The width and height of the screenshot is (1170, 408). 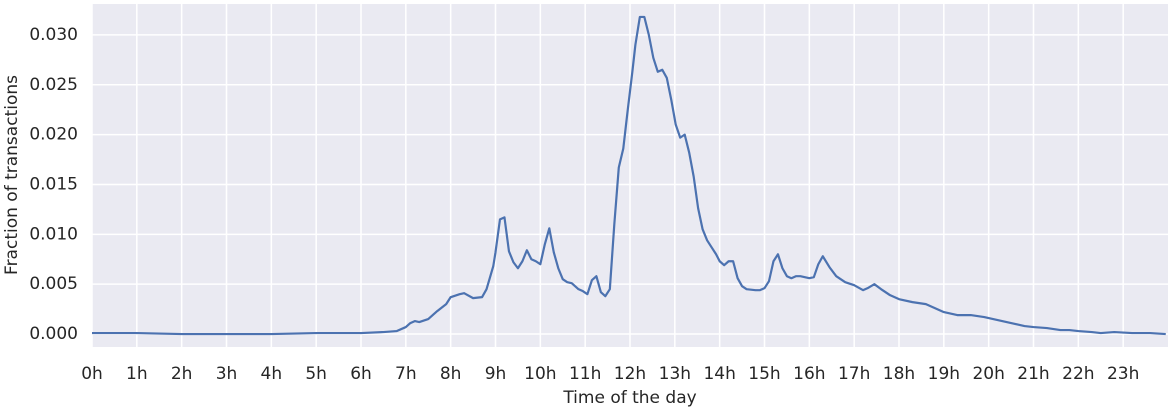 I want to click on x-tick-label: 15h, so click(x=764, y=374).